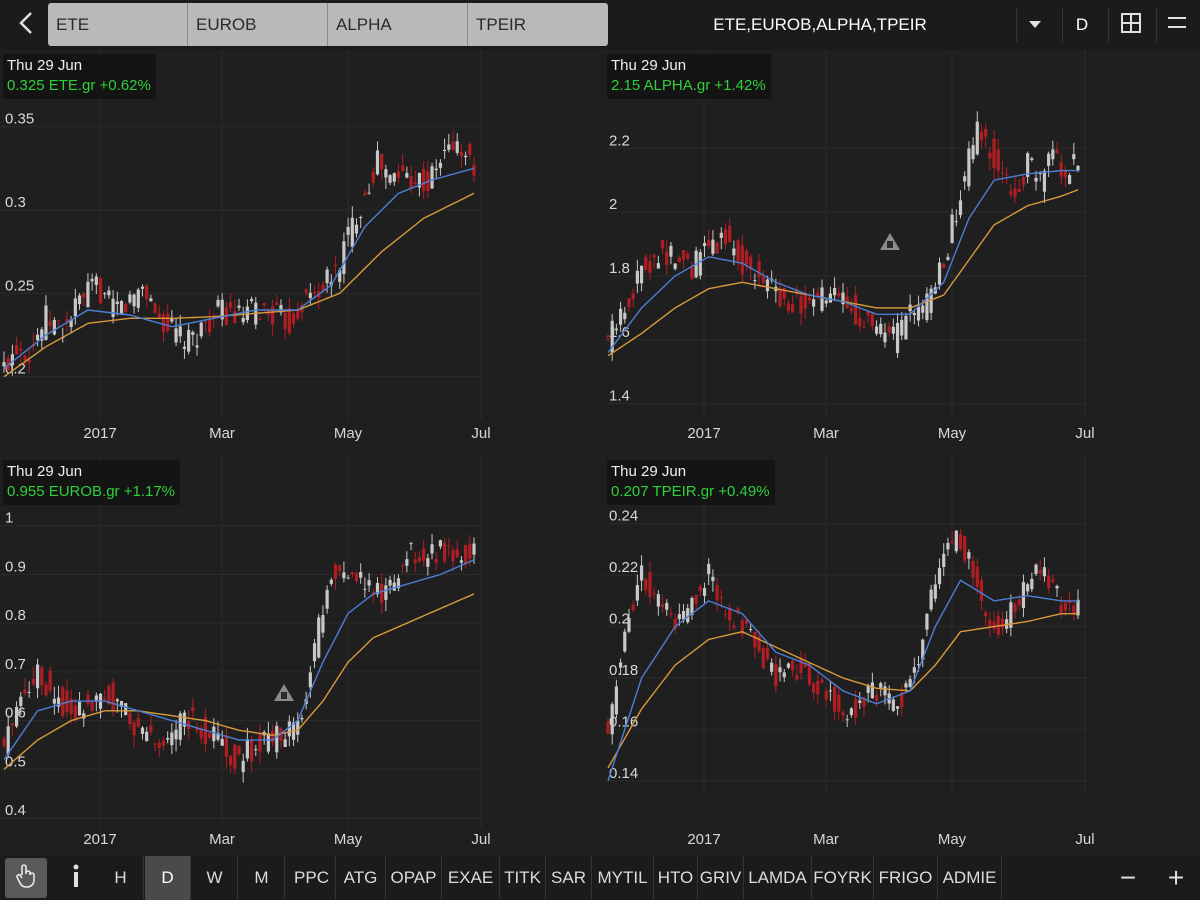 This screenshot has width=1200, height=900. I want to click on x-tick-label: Mar, so click(222, 839).